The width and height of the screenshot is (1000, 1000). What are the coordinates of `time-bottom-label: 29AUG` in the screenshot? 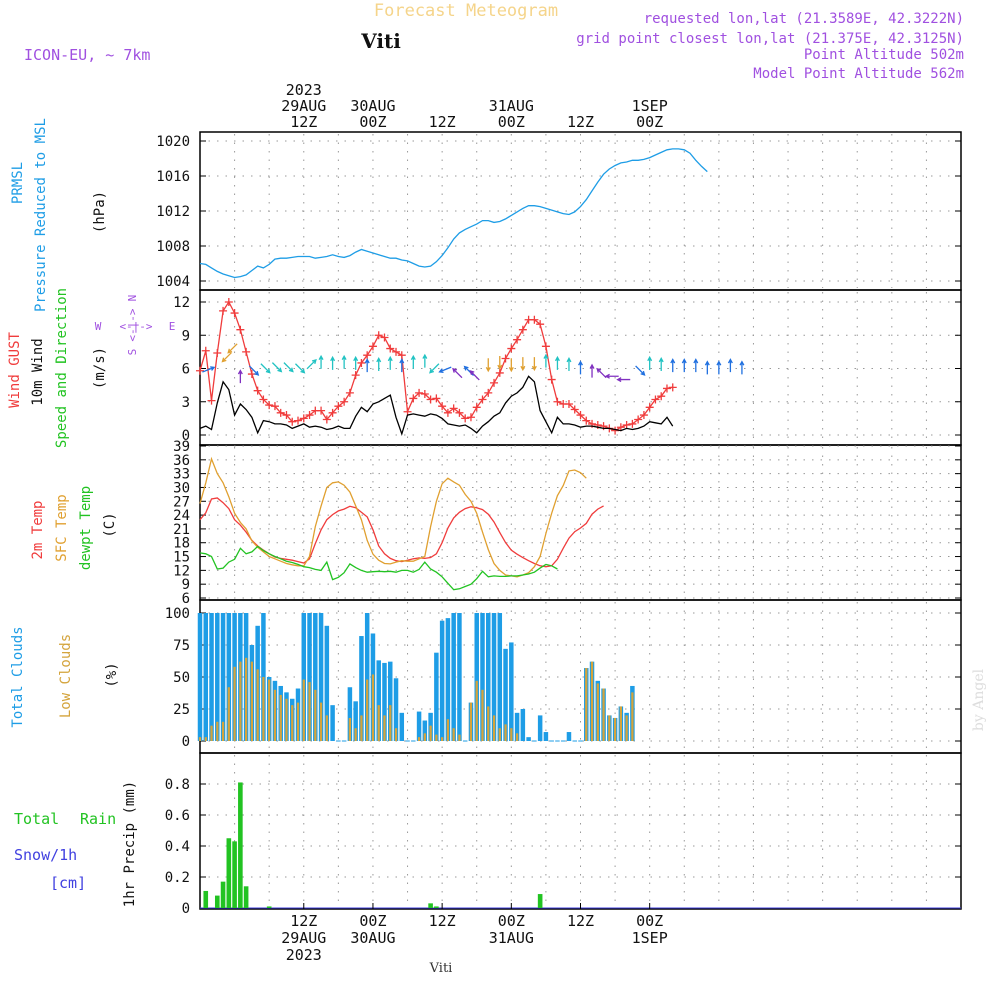 It's located at (303, 938).